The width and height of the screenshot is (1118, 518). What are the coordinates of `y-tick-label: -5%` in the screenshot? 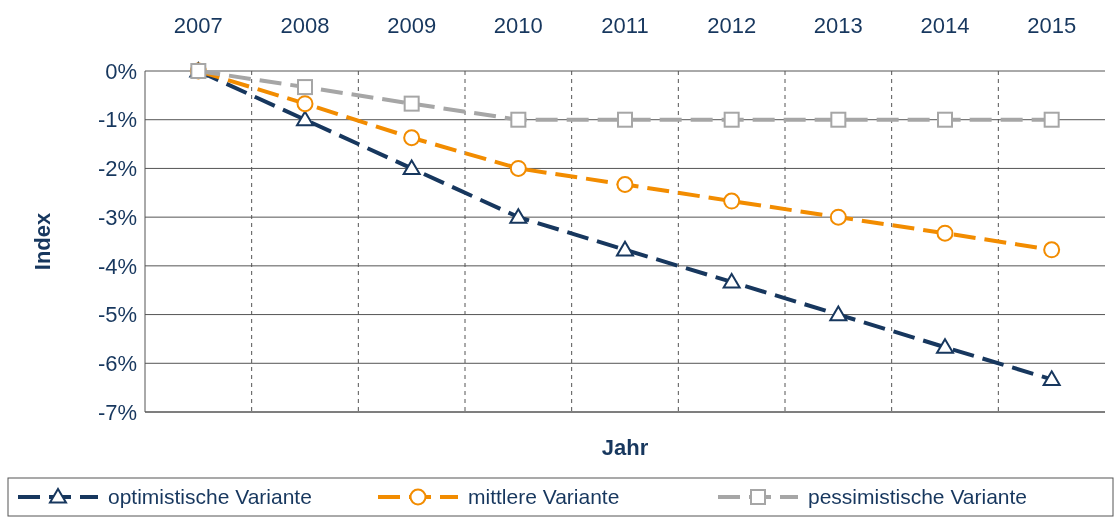 It's located at (117, 315).